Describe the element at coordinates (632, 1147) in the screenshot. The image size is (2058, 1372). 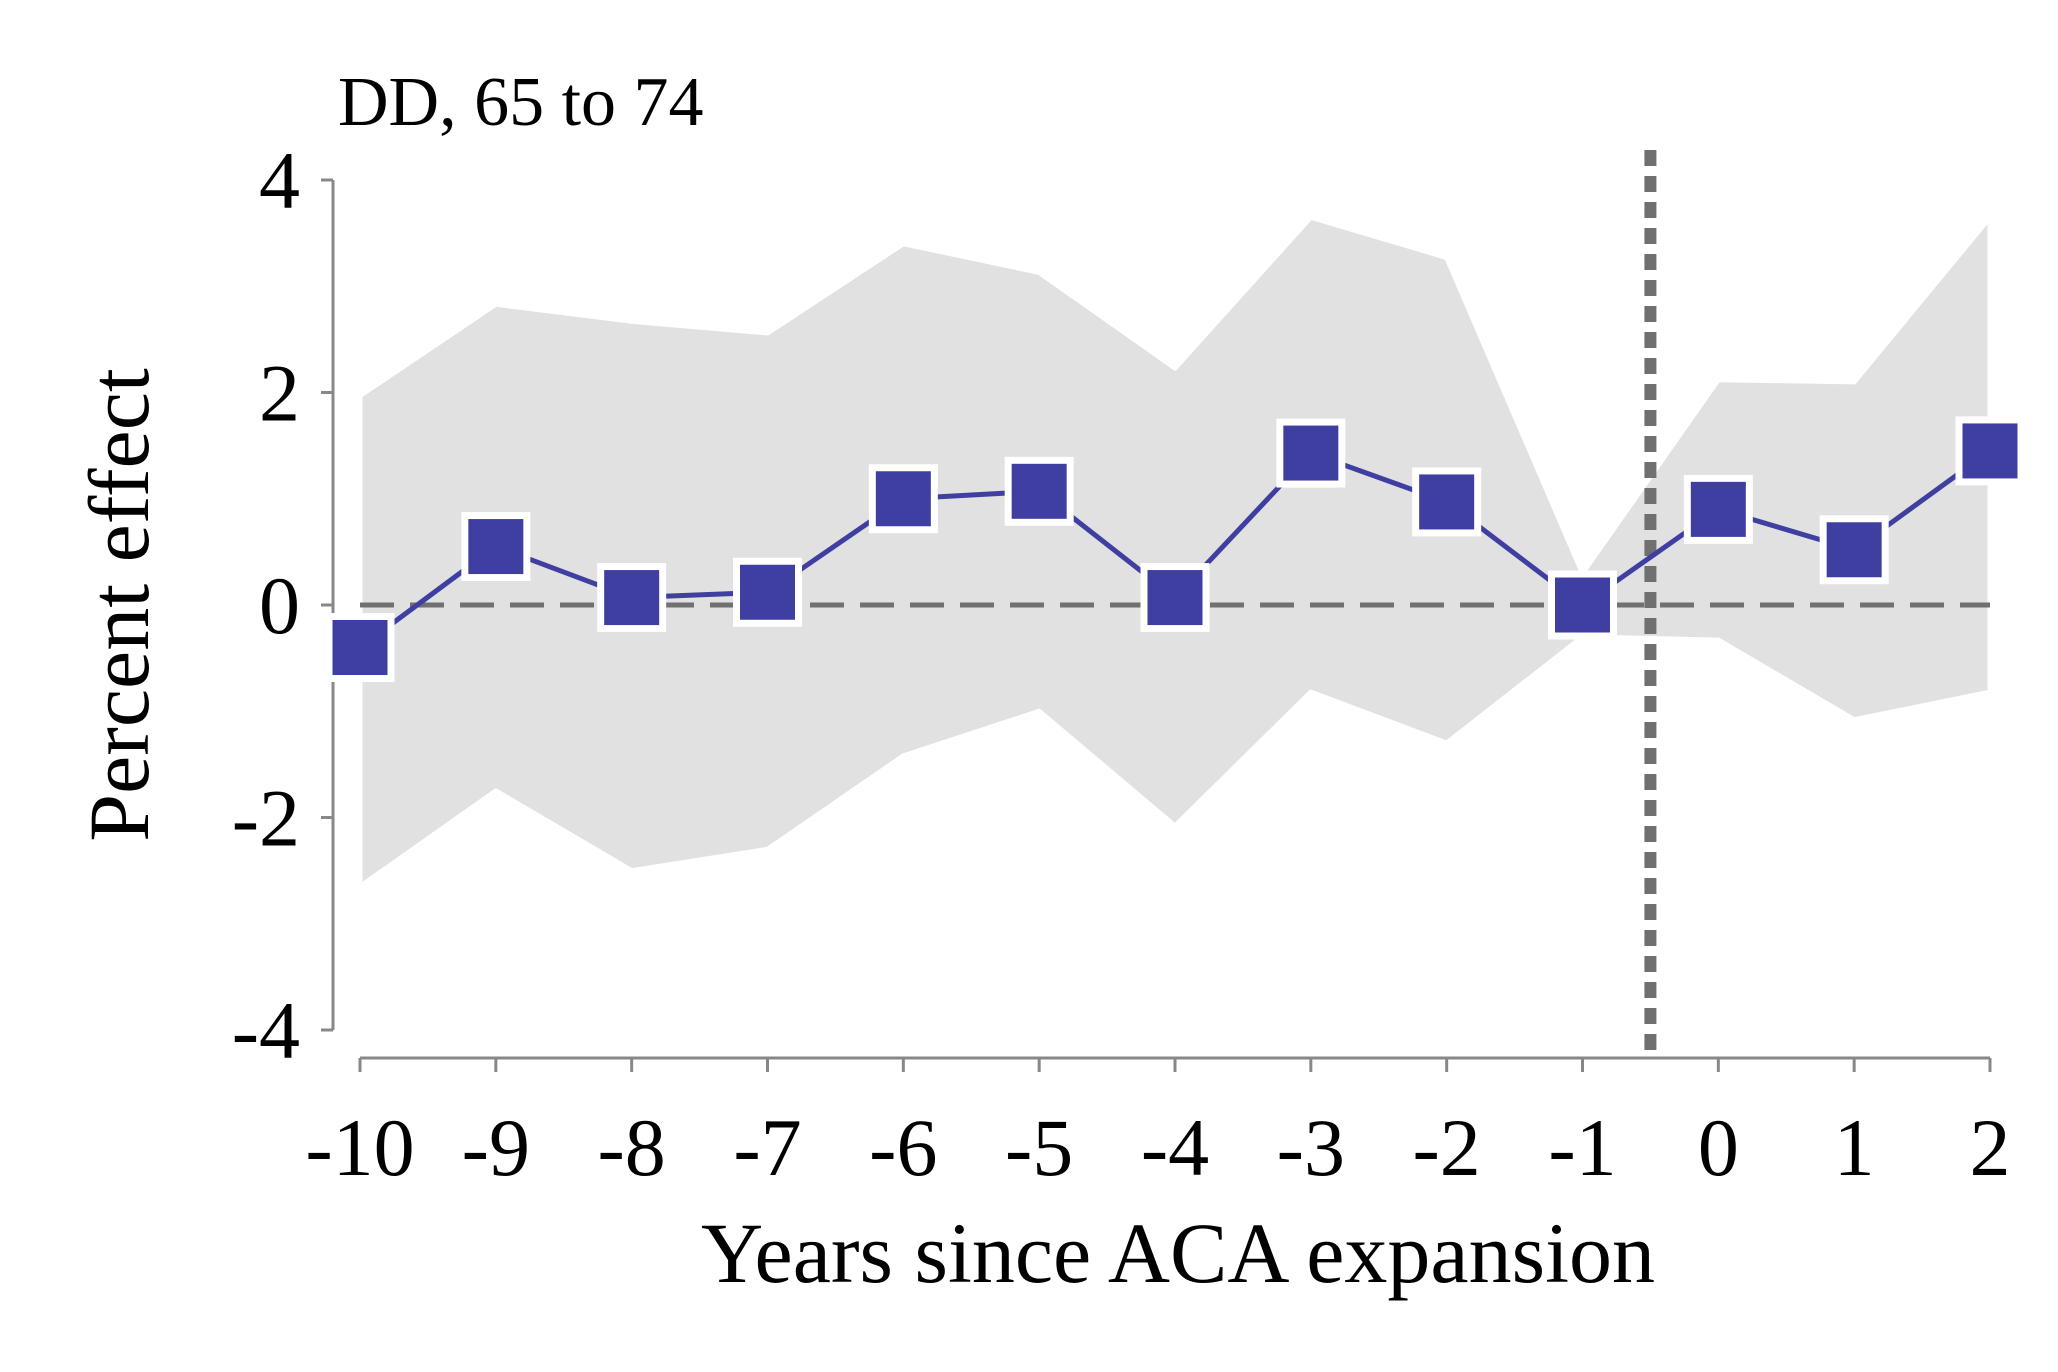
I see `x-tick-label: -8` at that location.